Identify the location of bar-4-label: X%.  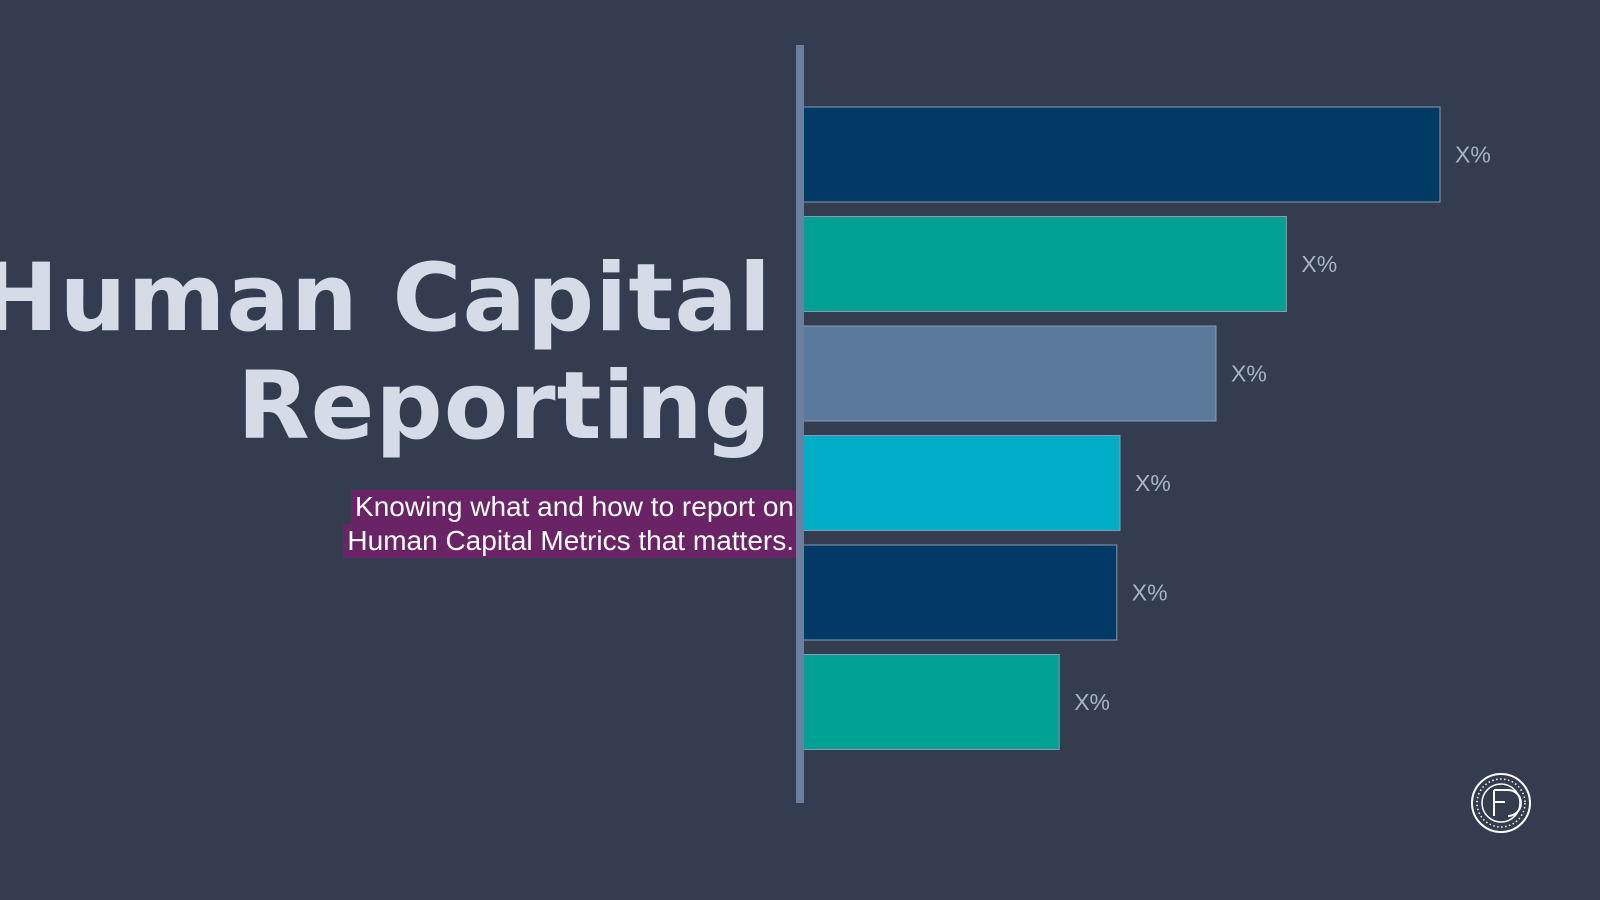
(1153, 483).